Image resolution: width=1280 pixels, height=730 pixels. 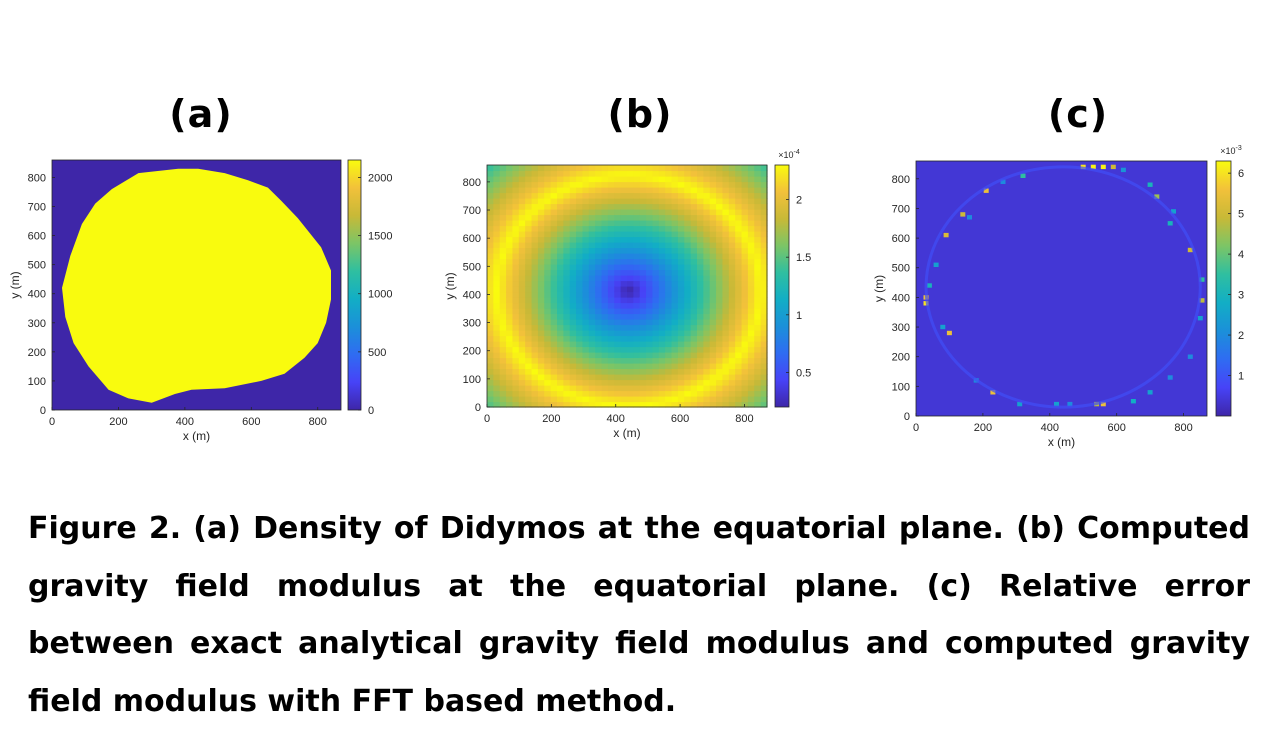 What do you see at coordinates (1117, 428) in the screenshot?
I see `x-tick-label: 600` at bounding box center [1117, 428].